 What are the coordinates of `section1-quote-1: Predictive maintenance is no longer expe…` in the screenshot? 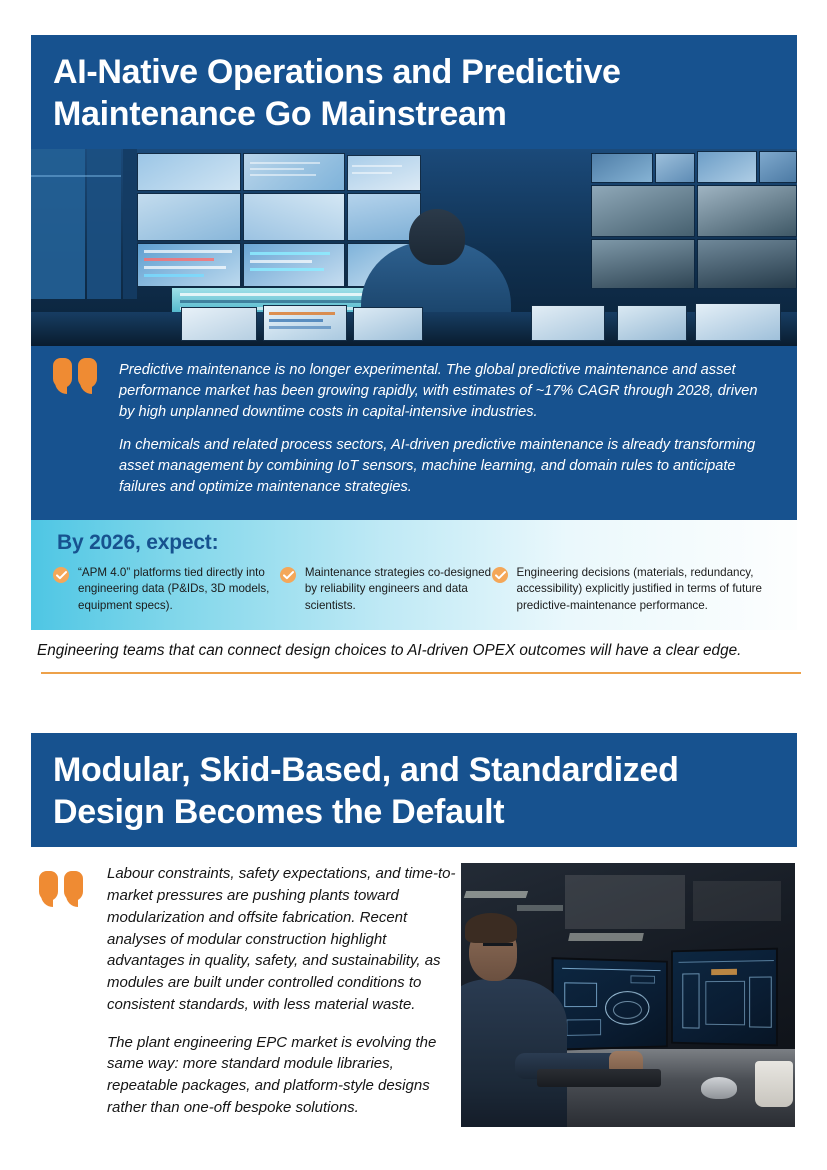 It's located at (438, 391).